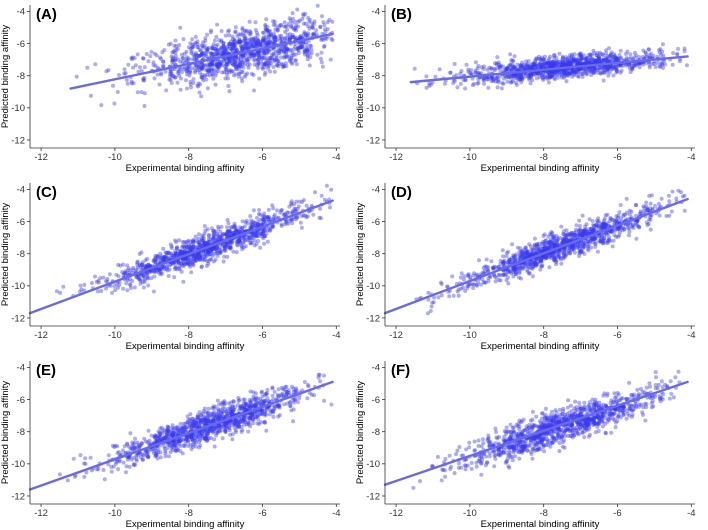  I want to click on y-axis-title: Predicted binding affinity, so click(5, 77).